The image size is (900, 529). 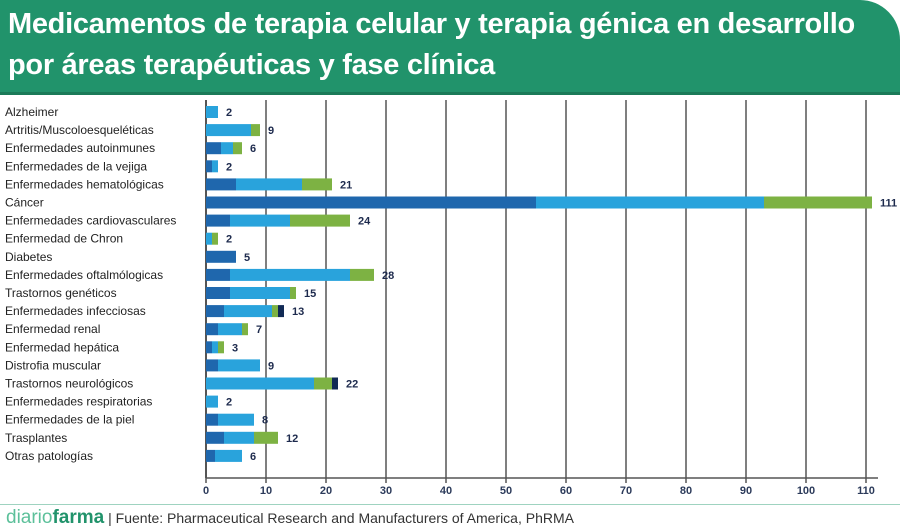 What do you see at coordinates (64, 239) in the screenshot?
I see `category-label: Enfermedad de Chron` at bounding box center [64, 239].